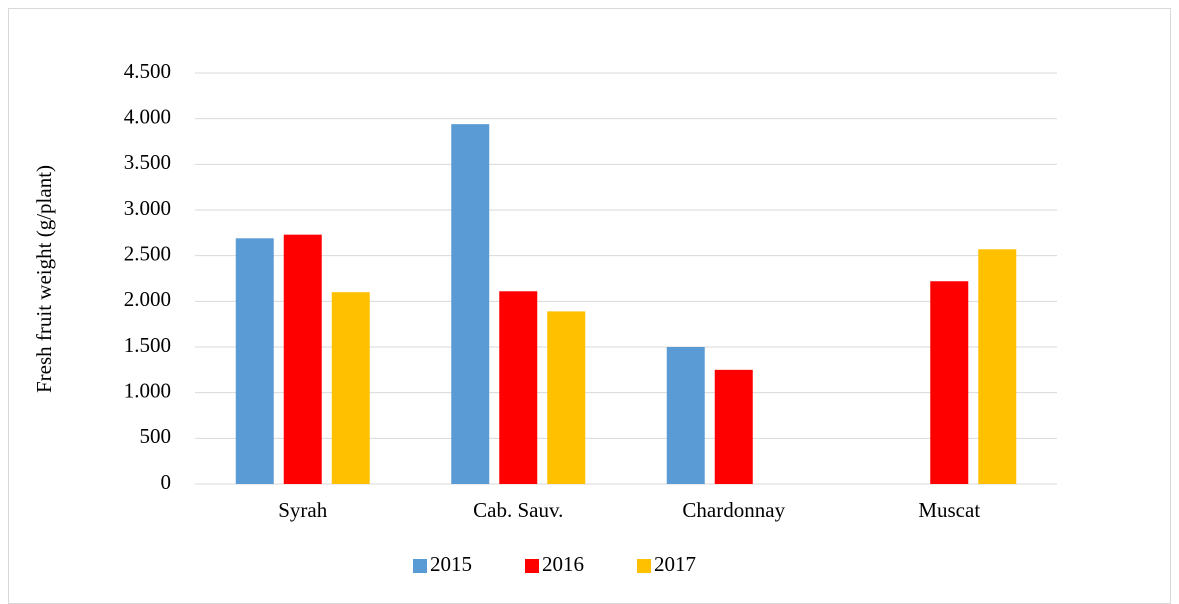 The width and height of the screenshot is (1179, 604). What do you see at coordinates (156, 436) in the screenshot?
I see `y-tick-label: 500` at bounding box center [156, 436].